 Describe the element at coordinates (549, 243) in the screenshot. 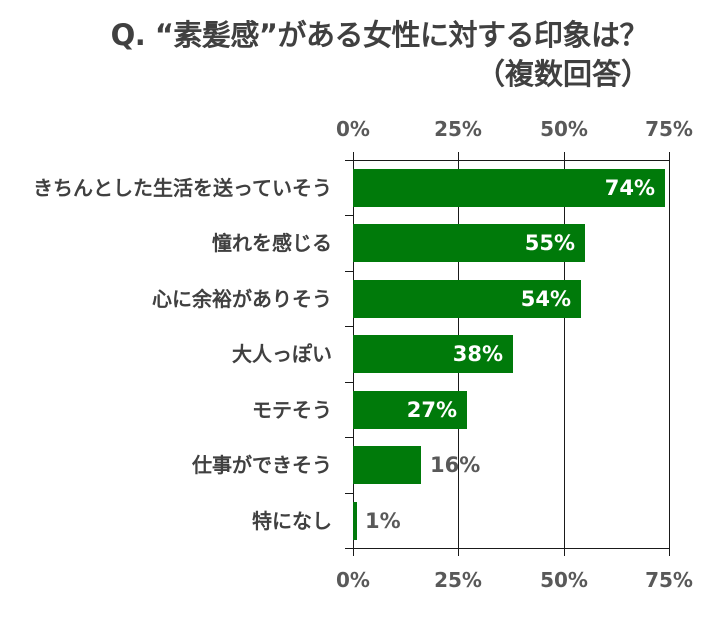

I see `bar-value-label: 55%` at that location.